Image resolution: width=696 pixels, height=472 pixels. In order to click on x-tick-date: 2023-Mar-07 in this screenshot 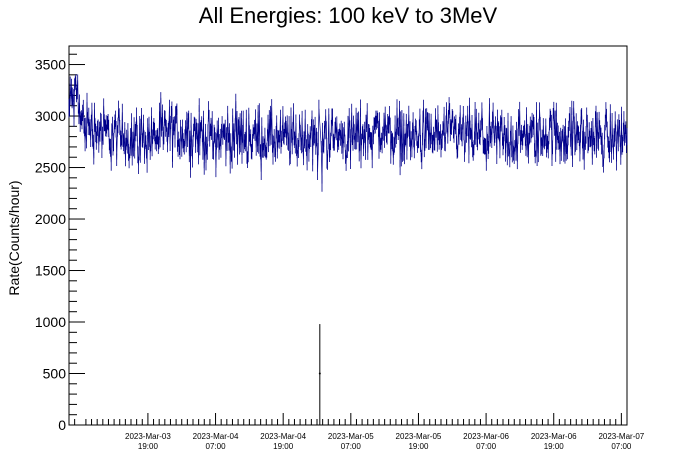, I will do `click(621, 436)`.